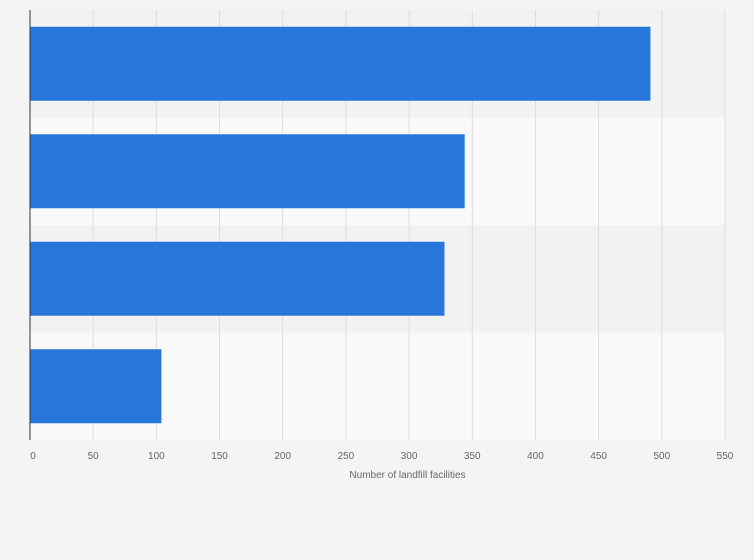 Image resolution: width=754 pixels, height=560 pixels. What do you see at coordinates (409, 456) in the screenshot?
I see `x-tick-label: 300` at bounding box center [409, 456].